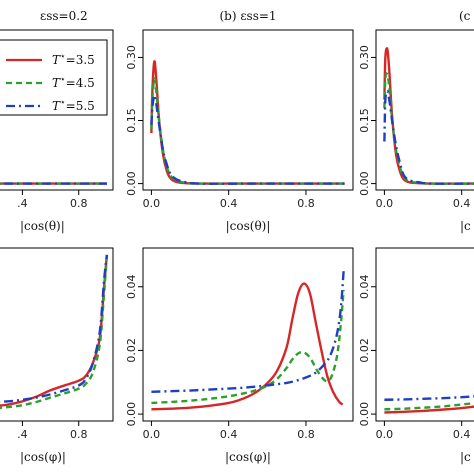 Image resolution: width=474 pixels, height=474 pixels. I want to click on legend-label: T⋆=5.5, so click(73, 105).